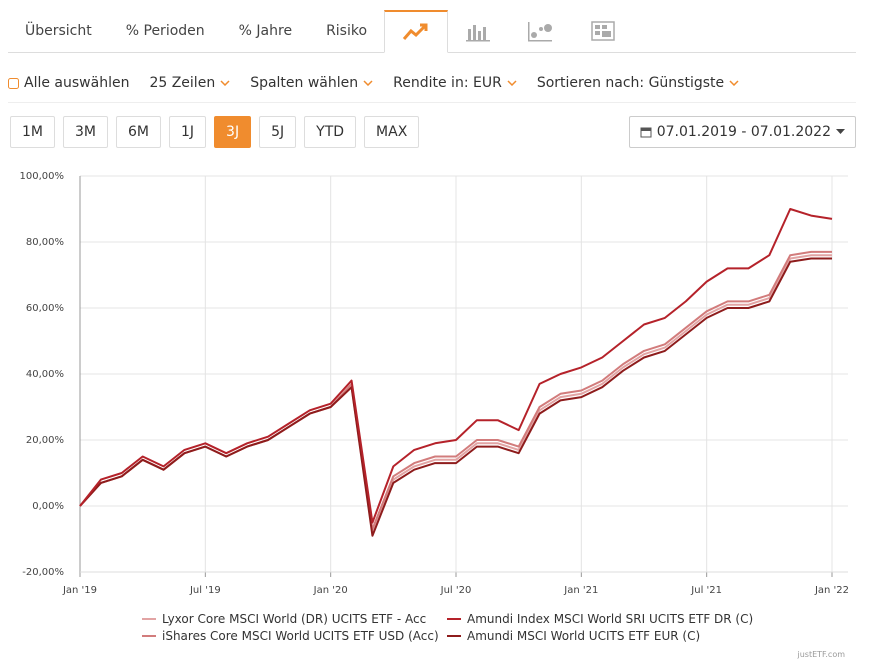  Describe the element at coordinates (347, 31) in the screenshot. I see `tab: Risiko` at that location.